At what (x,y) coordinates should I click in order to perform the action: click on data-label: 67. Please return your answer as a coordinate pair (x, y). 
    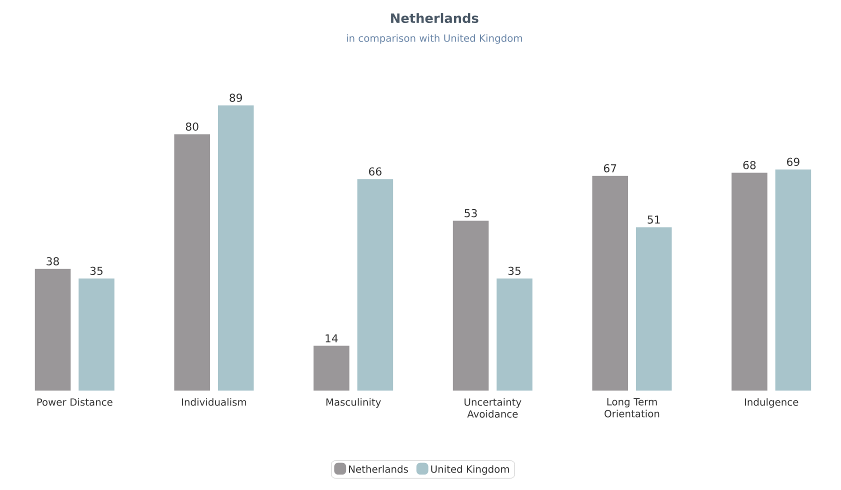
    Looking at the image, I should click on (610, 168).